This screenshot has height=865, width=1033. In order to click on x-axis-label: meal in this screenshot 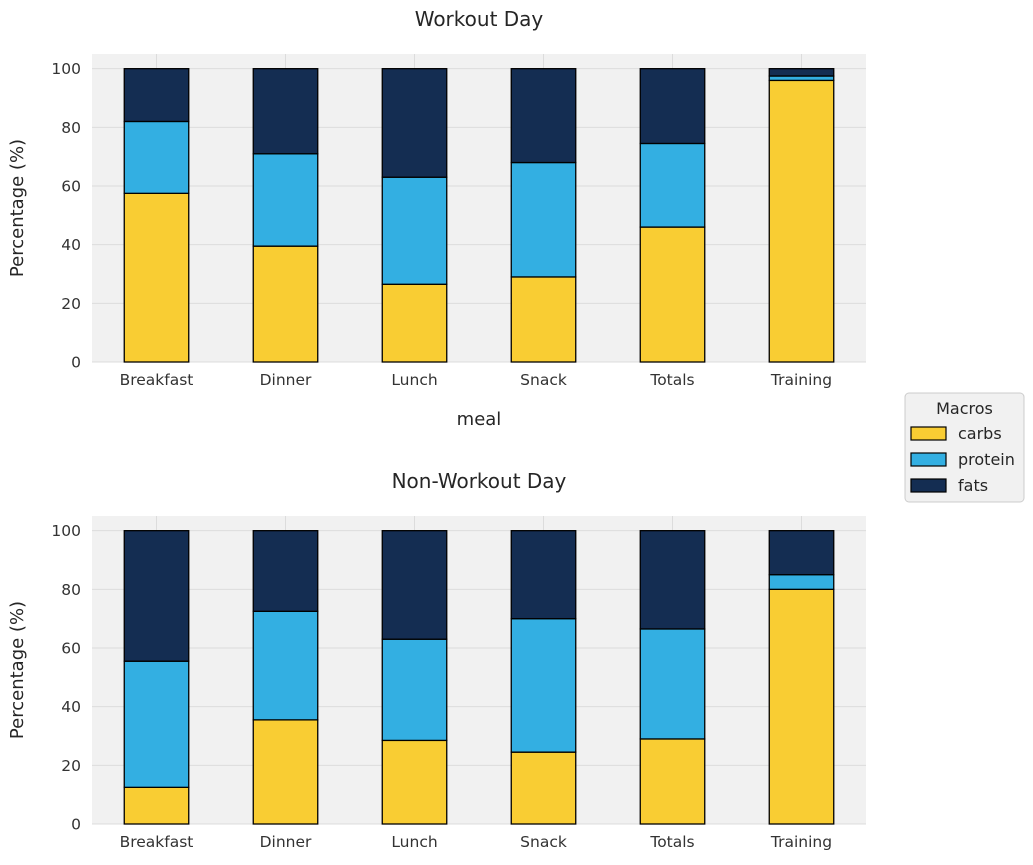, I will do `click(479, 419)`.